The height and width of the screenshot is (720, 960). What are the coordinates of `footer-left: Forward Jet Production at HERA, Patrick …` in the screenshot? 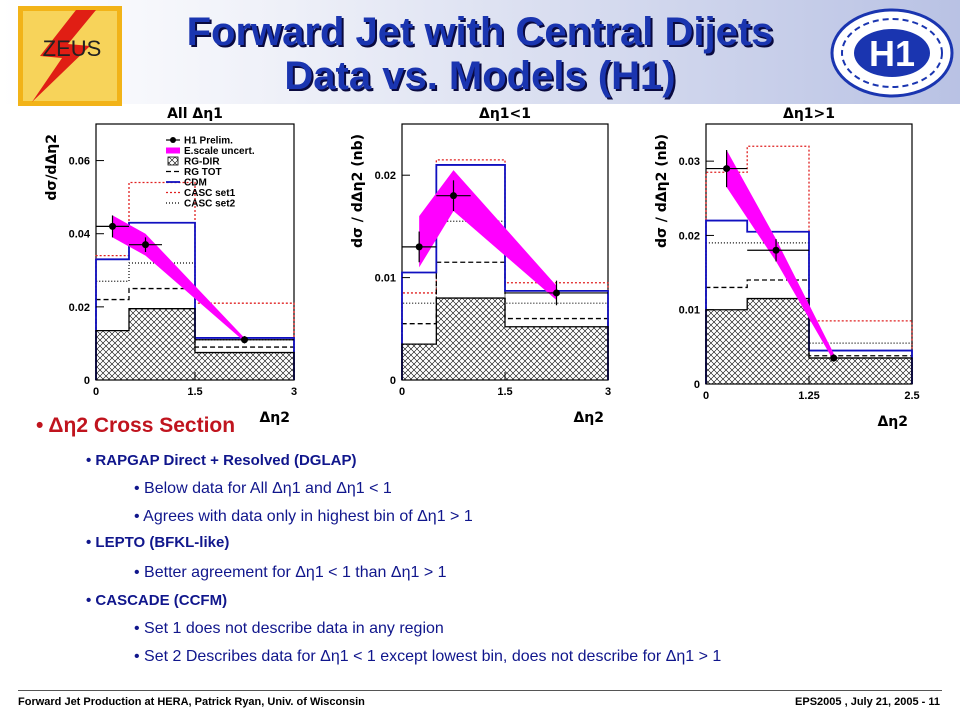 It's located at (191, 702).